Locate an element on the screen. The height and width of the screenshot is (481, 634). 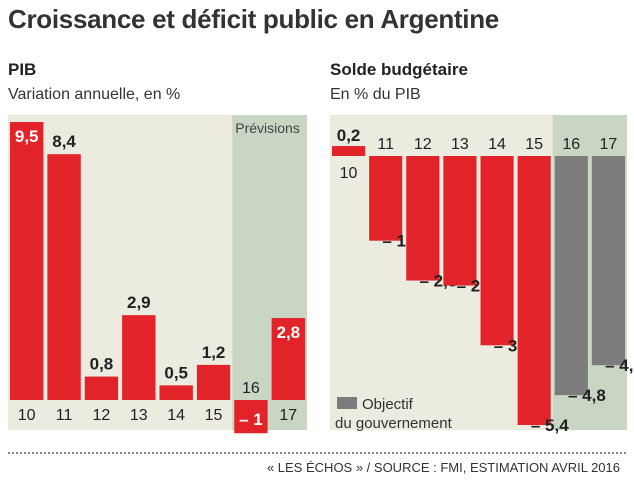
solde-year-label: 11 is located at coordinates (385, 144).